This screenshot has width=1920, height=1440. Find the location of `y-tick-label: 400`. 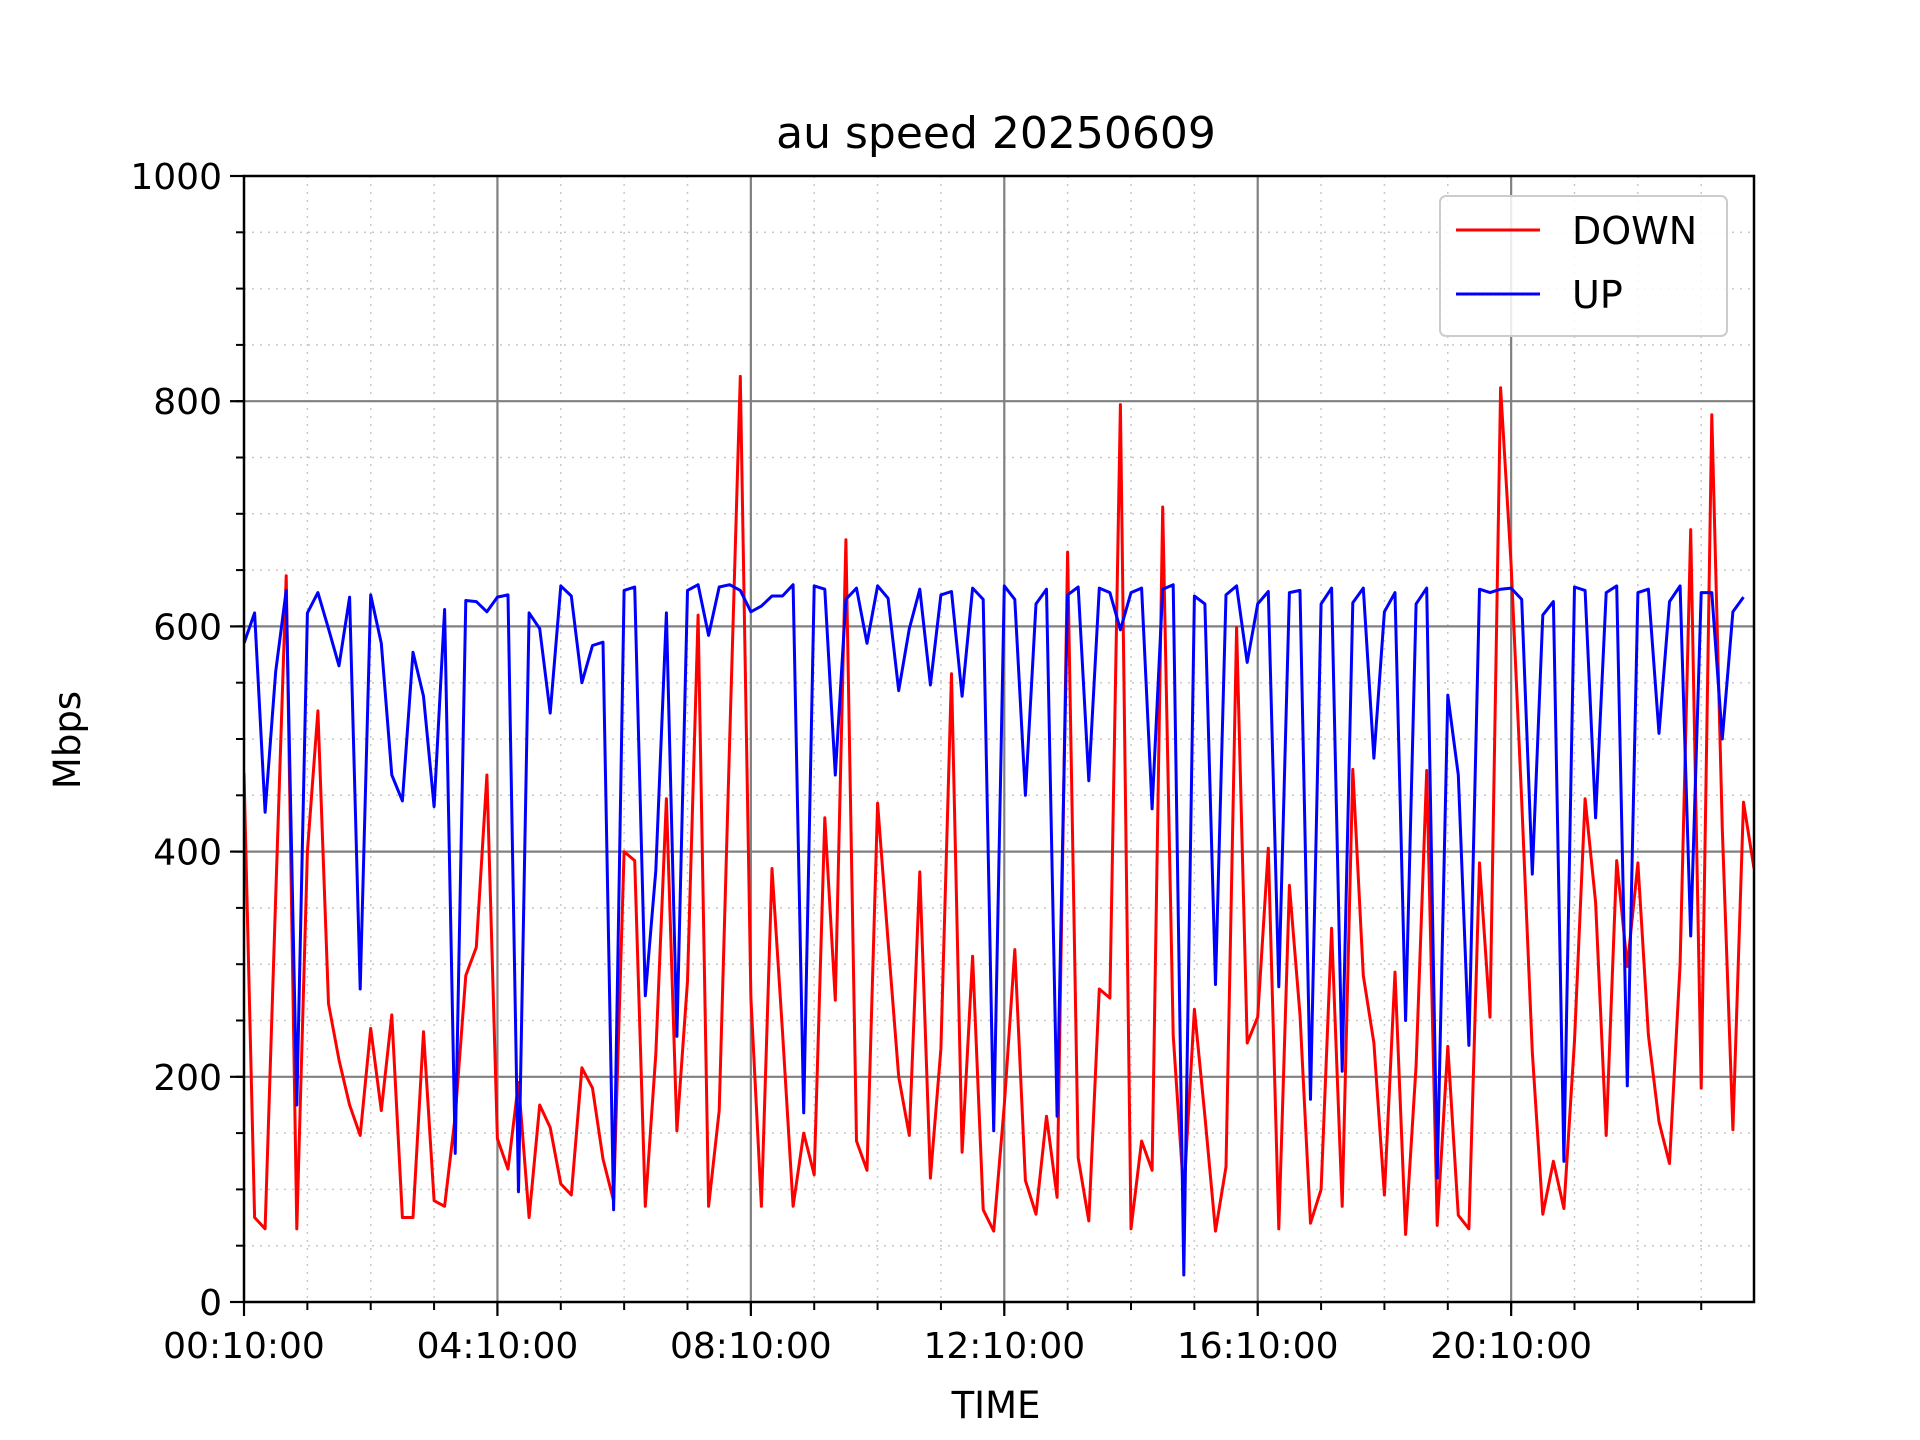

y-tick-label: 400 is located at coordinates (187, 853).